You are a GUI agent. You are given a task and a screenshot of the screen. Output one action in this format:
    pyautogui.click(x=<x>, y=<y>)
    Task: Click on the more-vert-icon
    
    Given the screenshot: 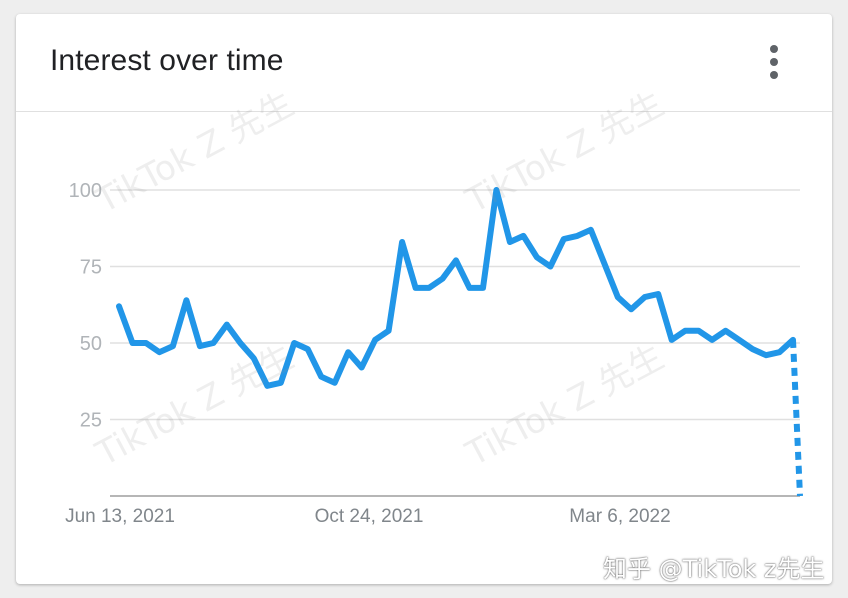 What is the action you would take?
    pyautogui.click(x=775, y=62)
    